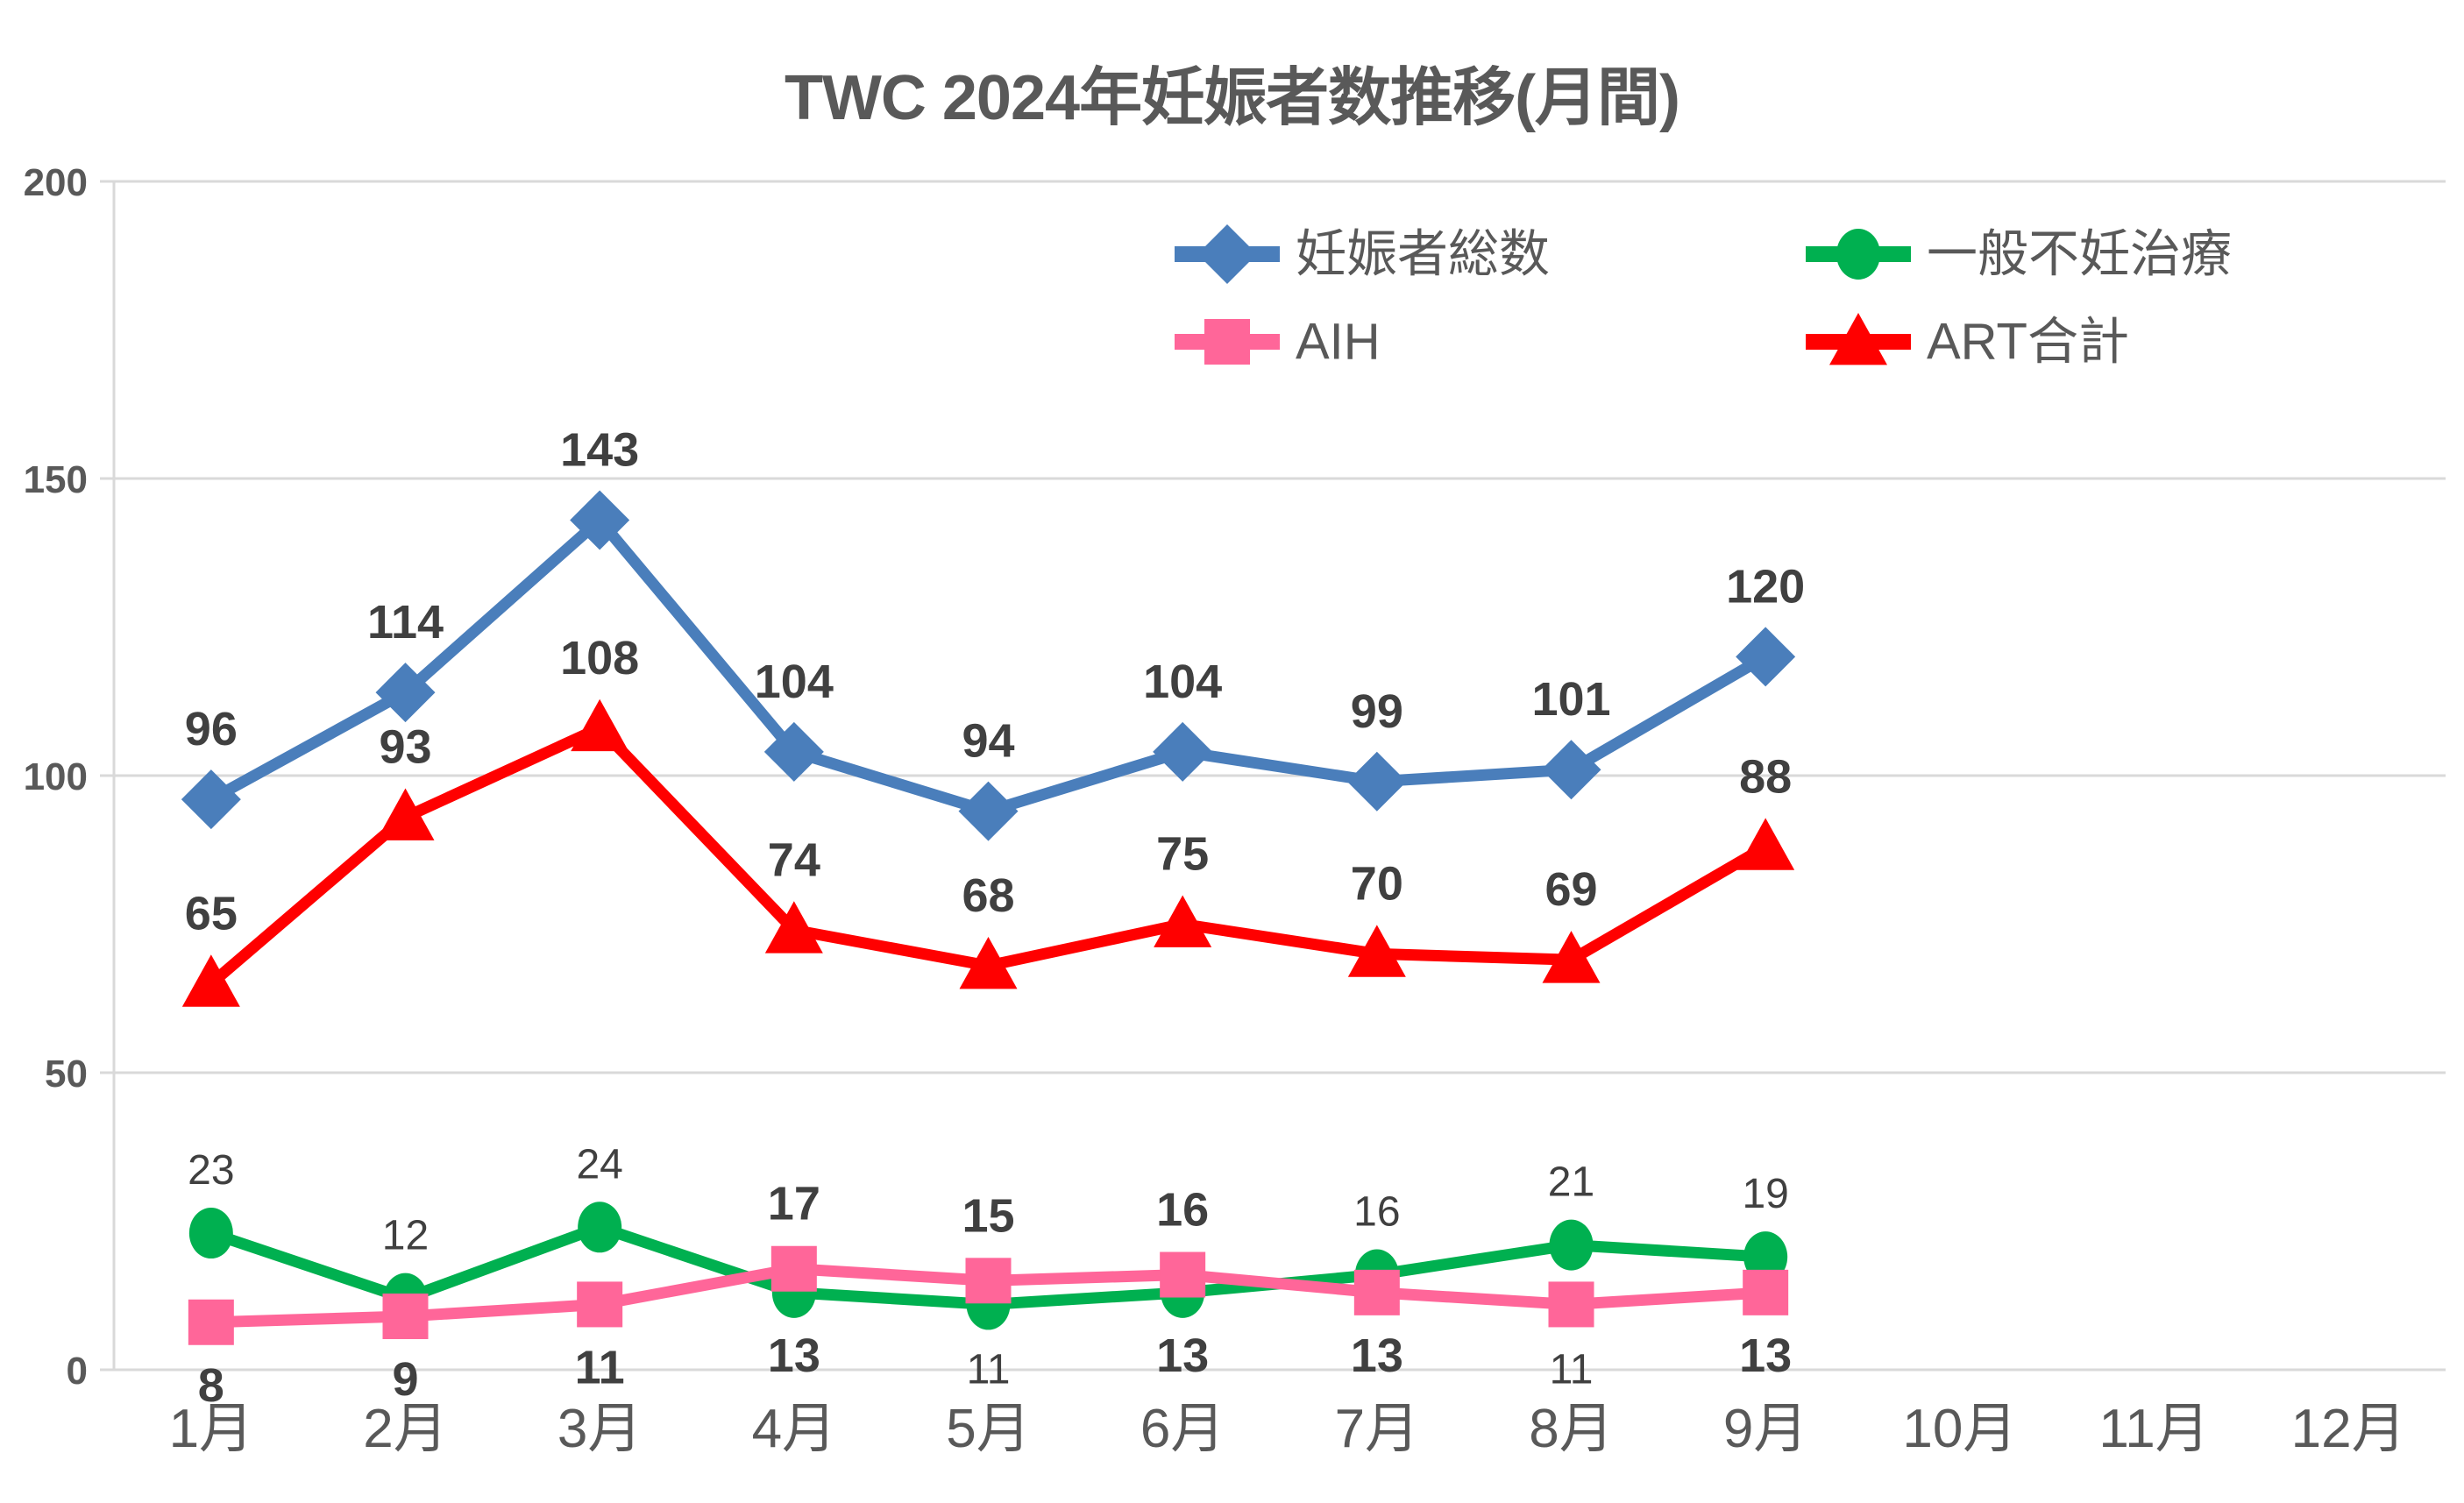 The image size is (2464, 1503). I want to click on x-tick-label-12: 12月, so click(2348, 1429).